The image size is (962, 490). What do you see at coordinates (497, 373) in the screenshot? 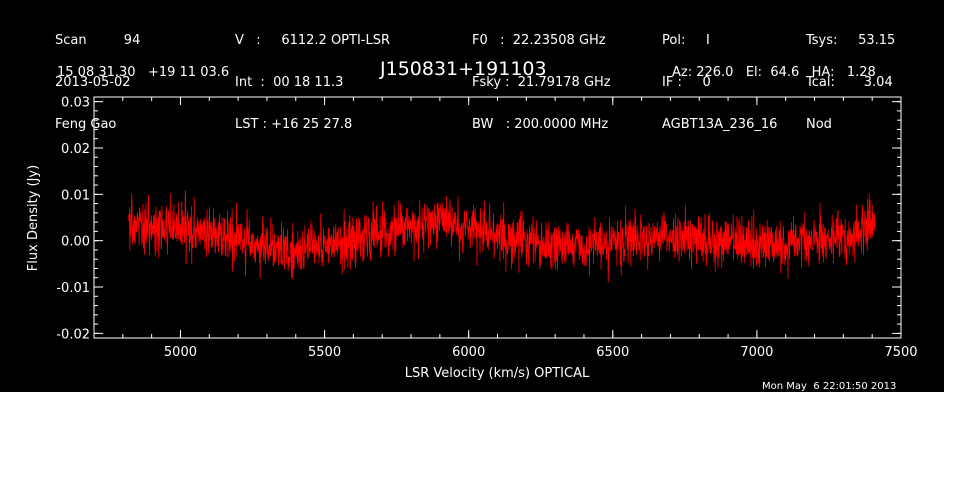
I see `x-axis-label: LSR Velocity (km/s) OPTICAL` at bounding box center [497, 373].